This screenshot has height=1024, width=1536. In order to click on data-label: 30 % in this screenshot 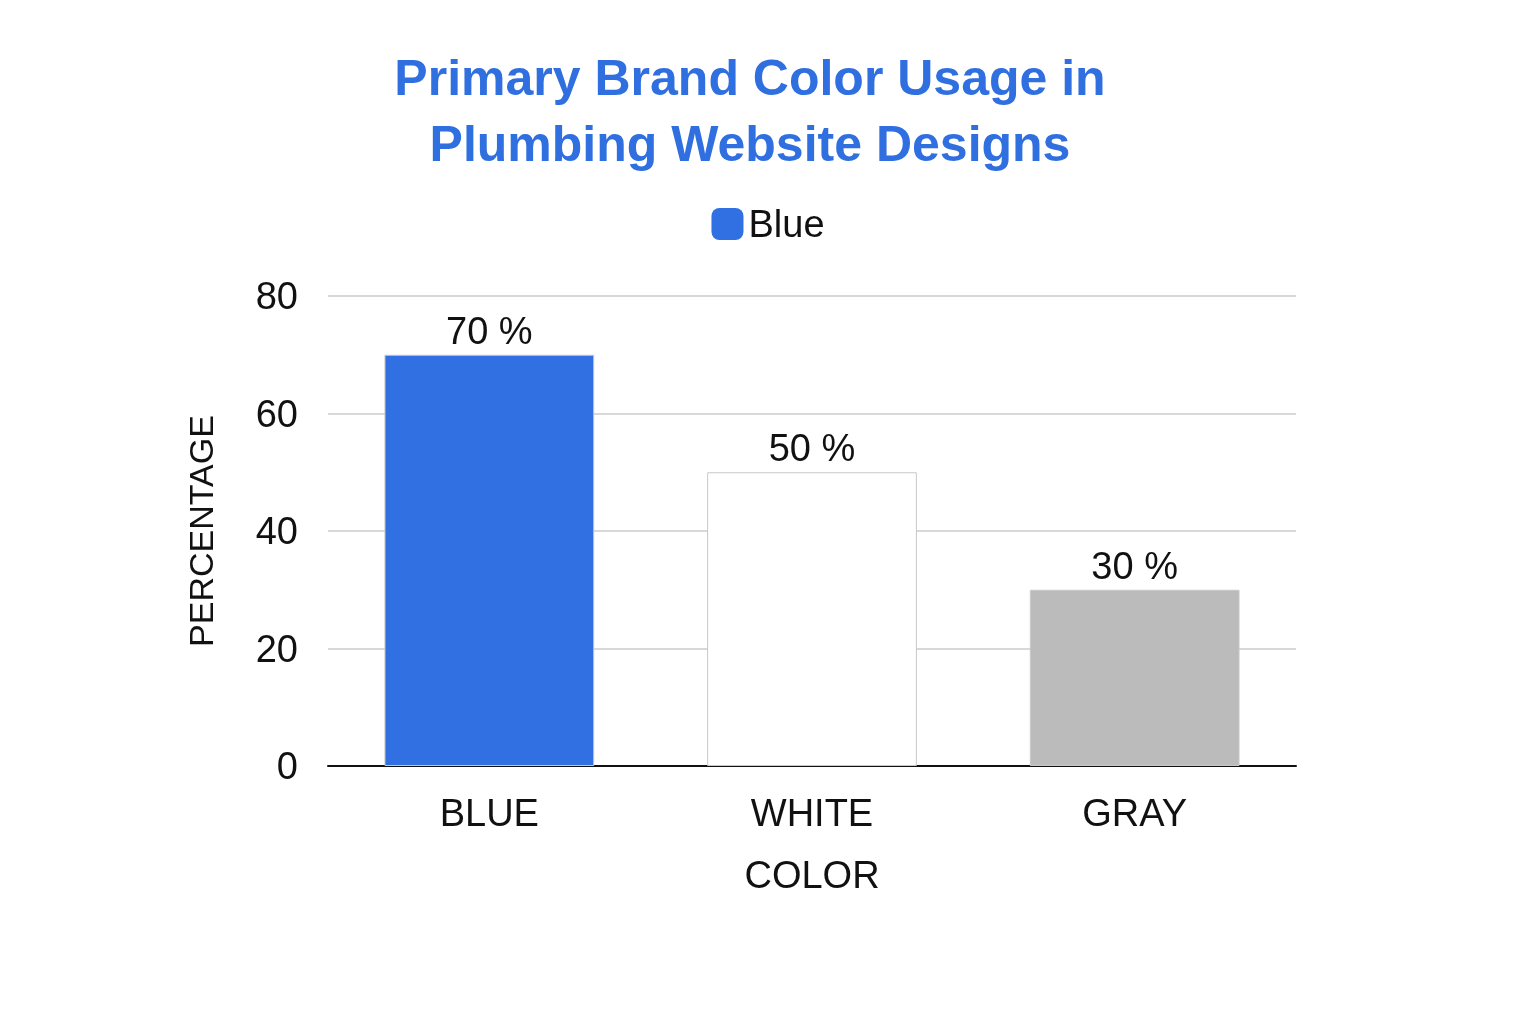, I will do `click(1134, 565)`.